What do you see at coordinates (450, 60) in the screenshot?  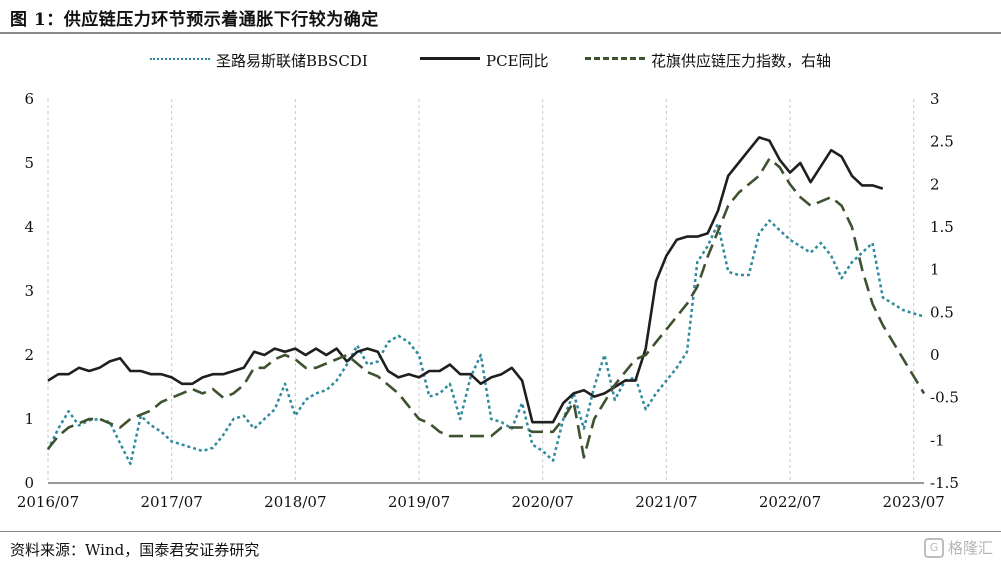 I see `legend-swatch-solid` at bounding box center [450, 60].